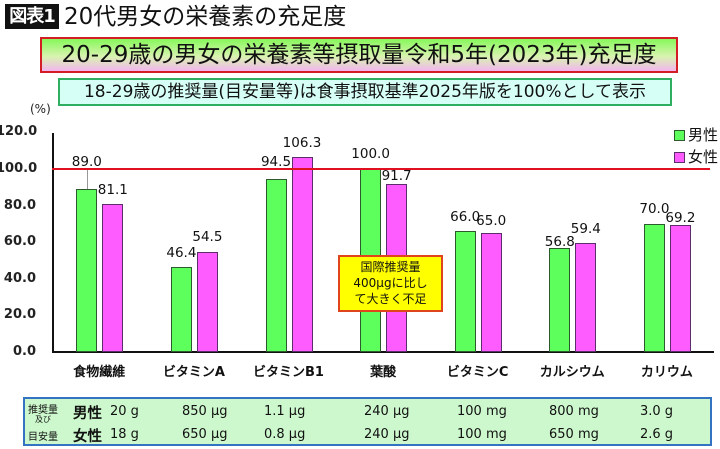  I want to click on table-cell: 650 μg, so click(205, 434).